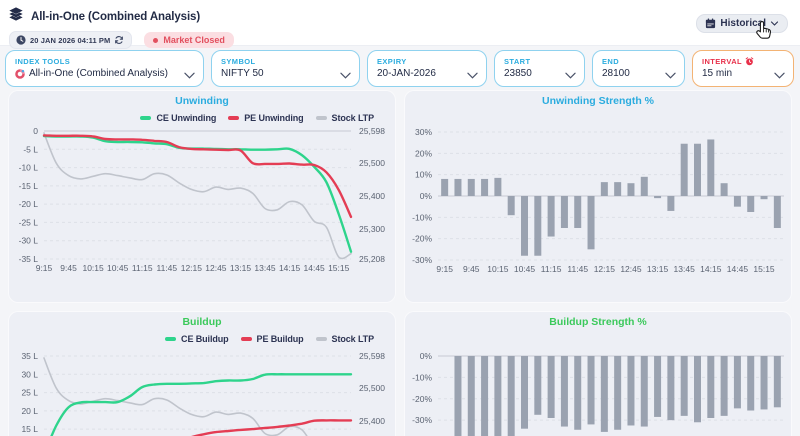 This screenshot has height=436, width=800. I want to click on svg-text: 25,300, so click(372, 229).